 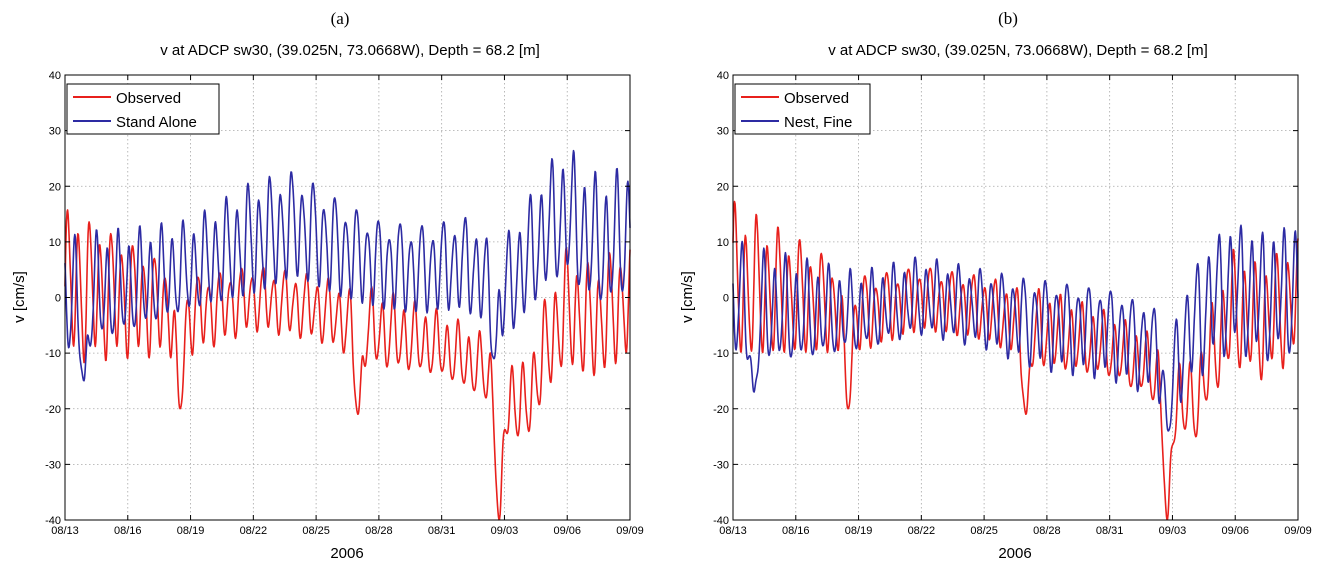 What do you see at coordinates (818, 122) in the screenshot?
I see `legend-label-nest-fine: Nest, Fine` at bounding box center [818, 122].